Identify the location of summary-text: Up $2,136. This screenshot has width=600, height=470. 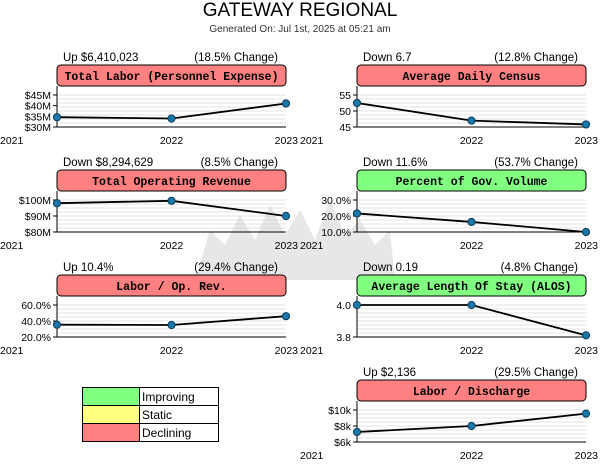
(389, 373).